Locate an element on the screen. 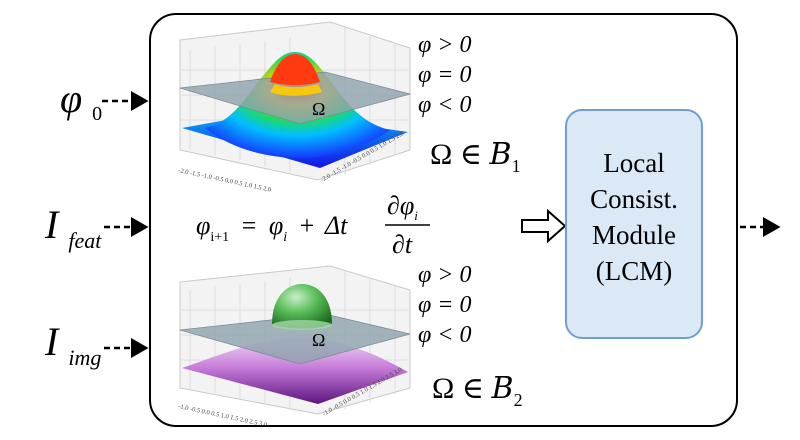 The height and width of the screenshot is (440, 800). svg-text: I feat is located at coordinates (73, 227).